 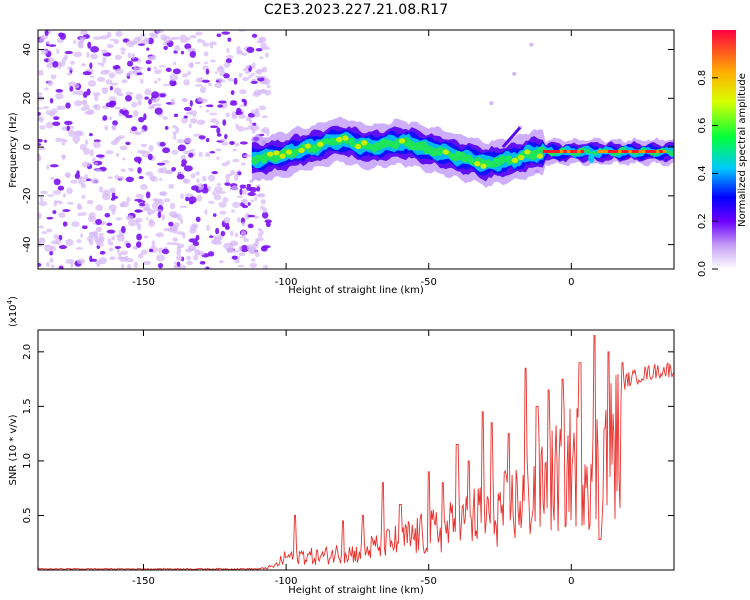 What do you see at coordinates (13, 150) in the screenshot?
I see `spectrogram-ylabel: Frequency (Hz)` at bounding box center [13, 150].